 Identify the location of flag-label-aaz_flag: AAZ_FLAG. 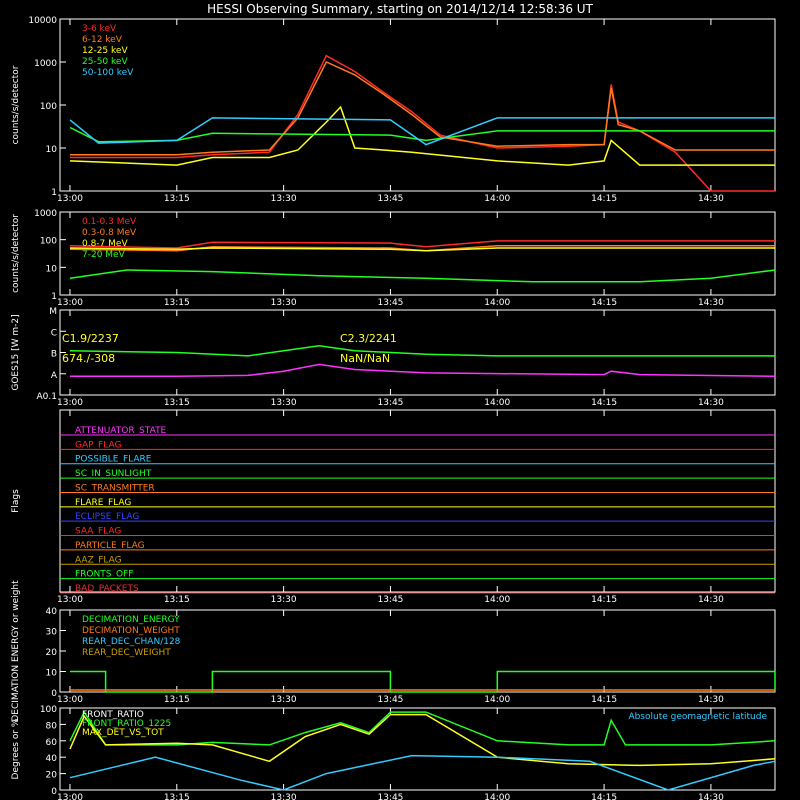
(98, 560).